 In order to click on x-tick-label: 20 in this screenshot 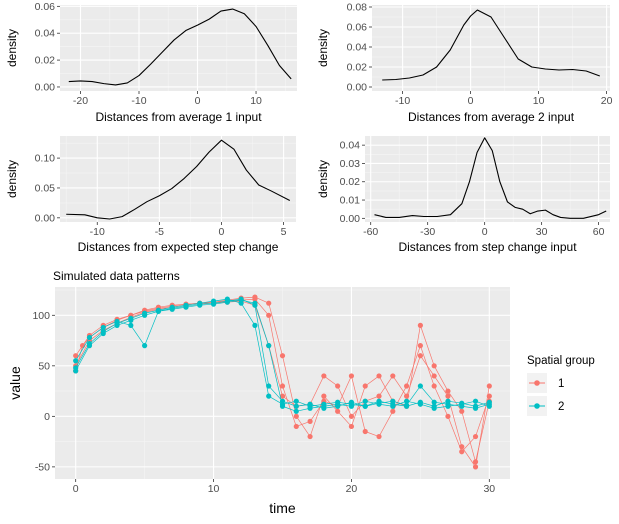, I will do `click(352, 489)`.